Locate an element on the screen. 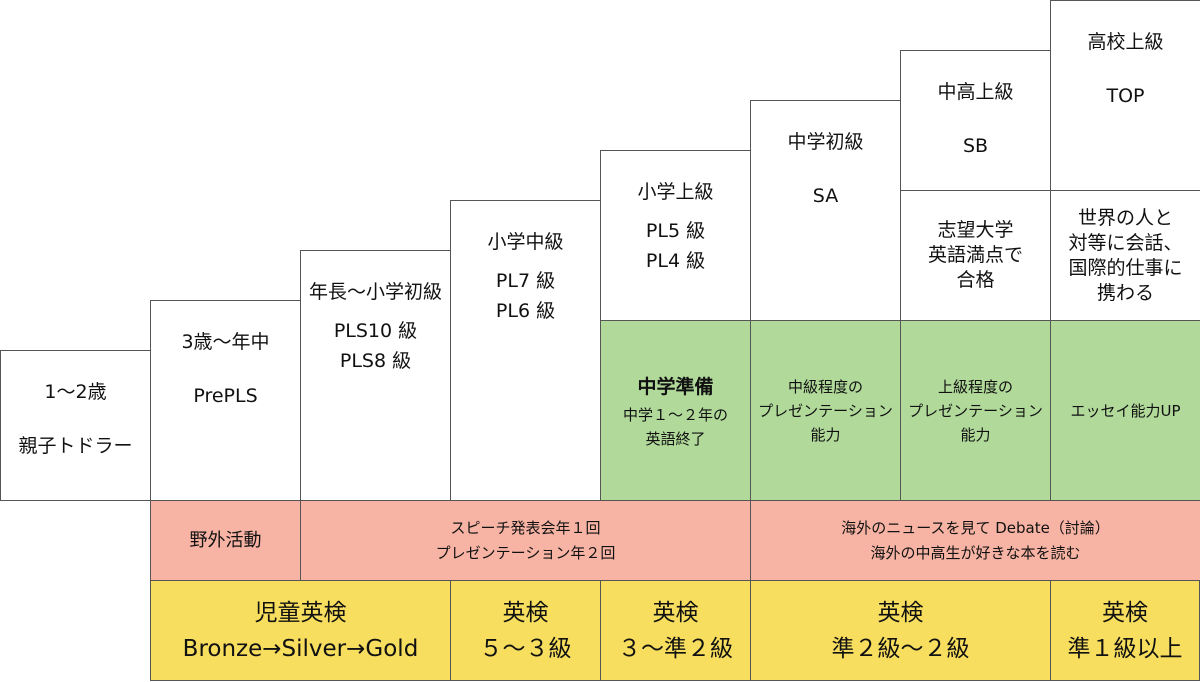  step-level: 小学中級 is located at coordinates (525, 242).